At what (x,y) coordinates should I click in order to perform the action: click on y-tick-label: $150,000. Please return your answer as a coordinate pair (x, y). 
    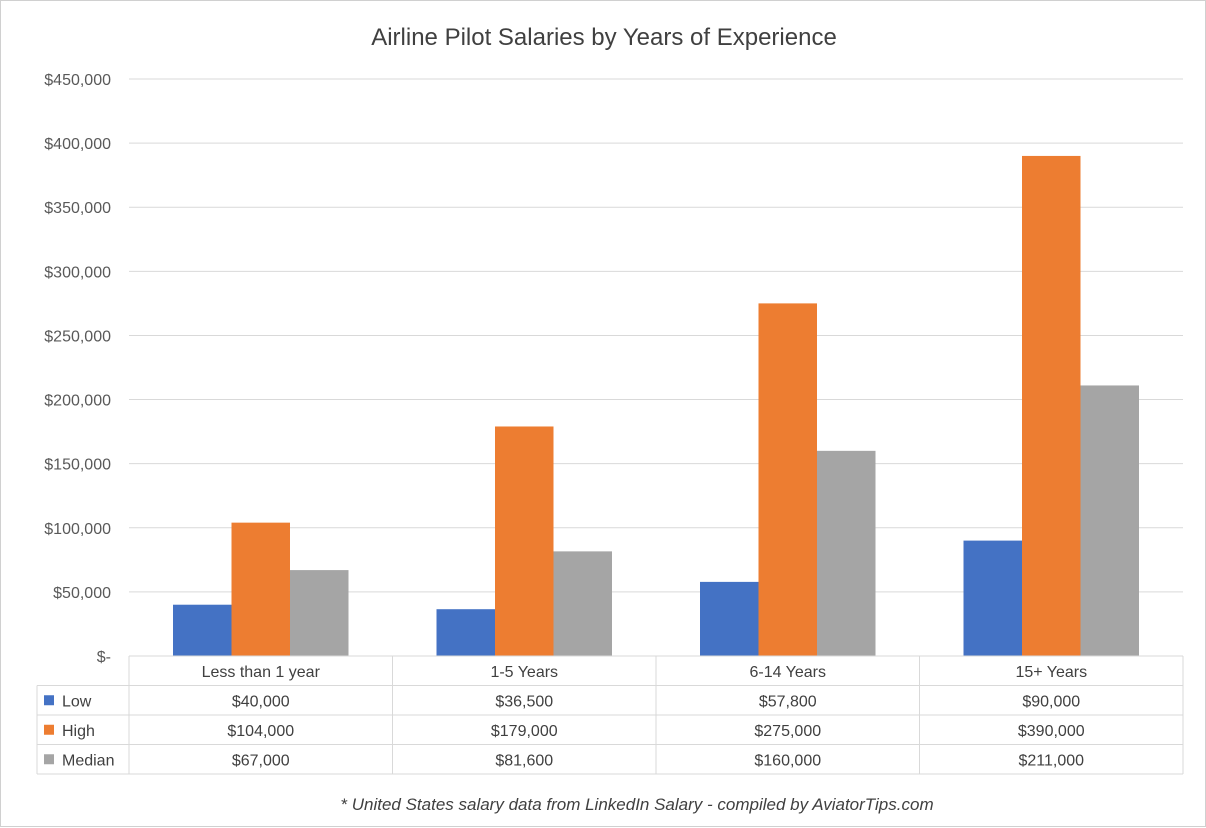
    Looking at the image, I should click on (77, 465).